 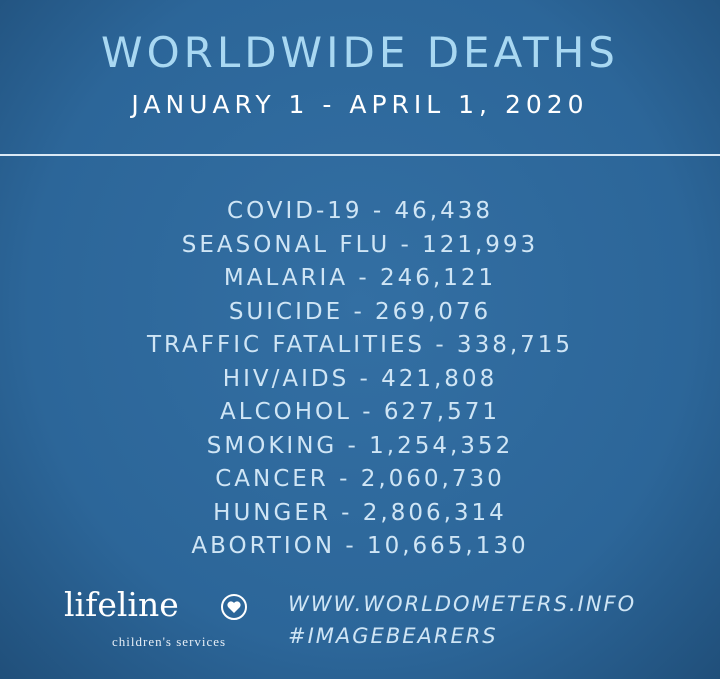 I want to click on death-item: CANCER - 2,060,730, so click(x=360, y=479).